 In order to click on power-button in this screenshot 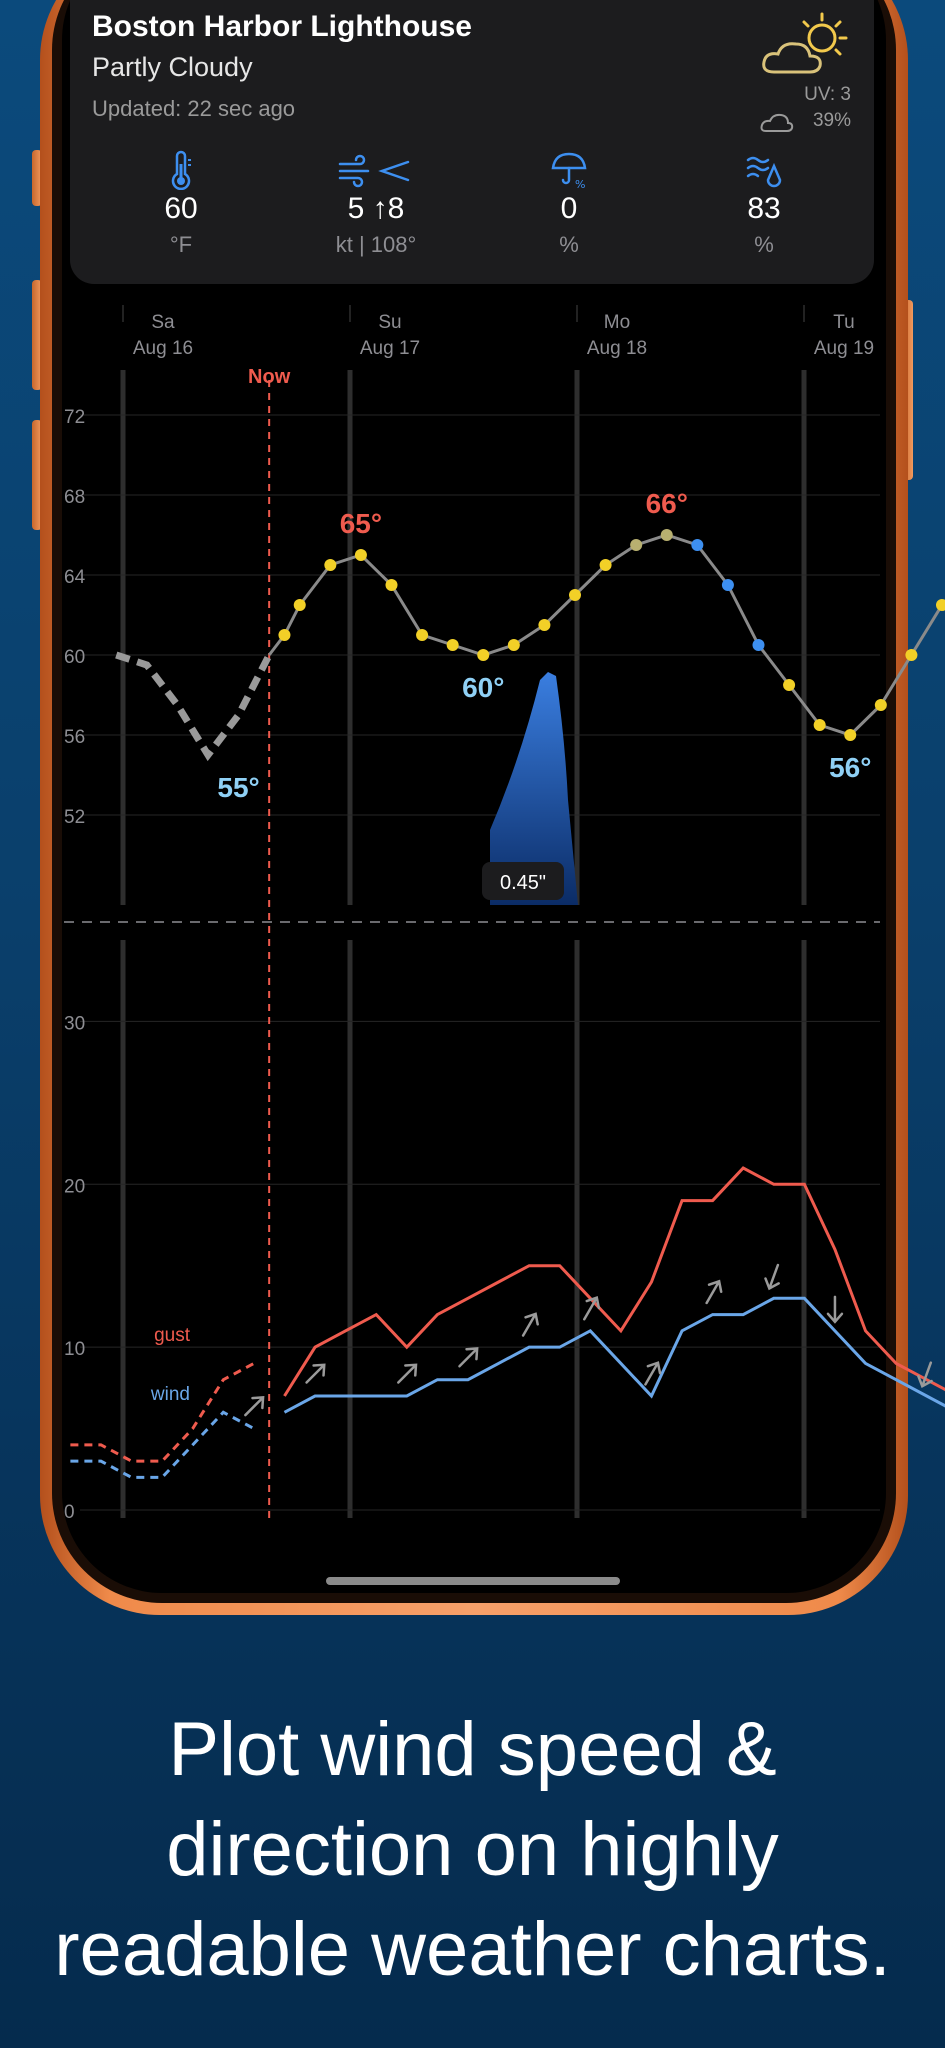, I will do `click(908, 390)`.